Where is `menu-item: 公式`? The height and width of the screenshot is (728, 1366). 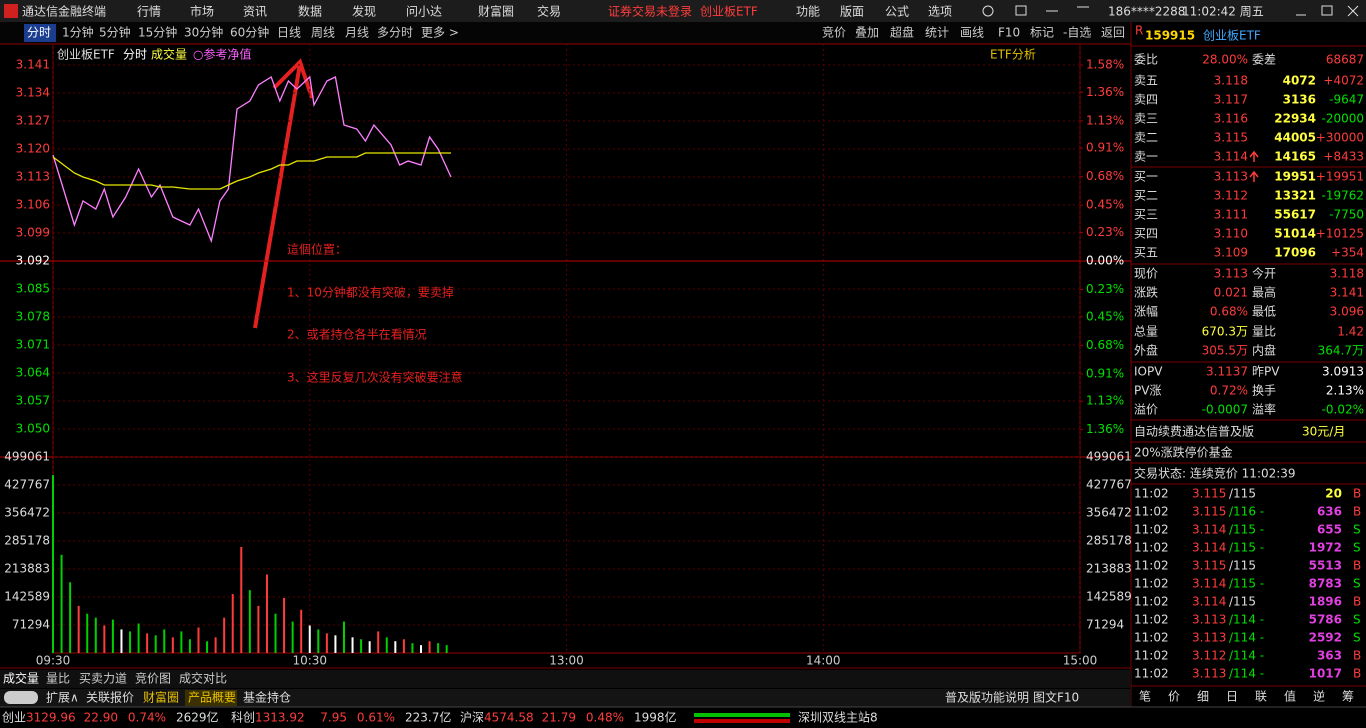
menu-item: 公式 is located at coordinates (897, 12).